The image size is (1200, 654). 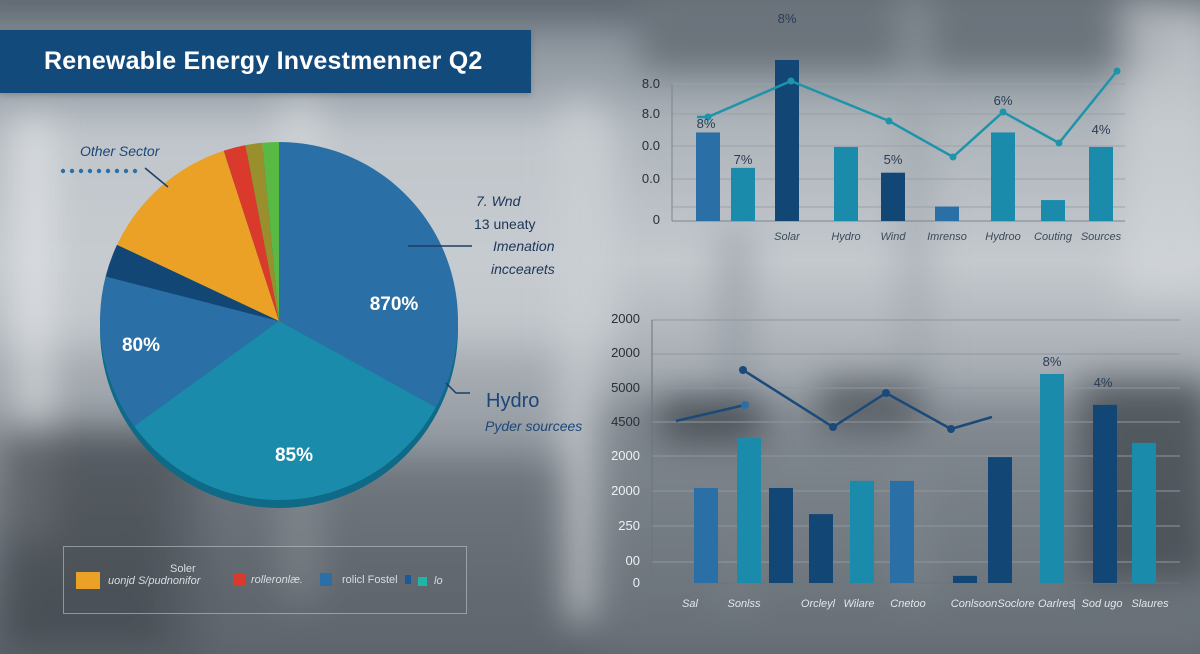 What do you see at coordinates (1053, 237) in the screenshot?
I see `x-tick-label: Couting` at bounding box center [1053, 237].